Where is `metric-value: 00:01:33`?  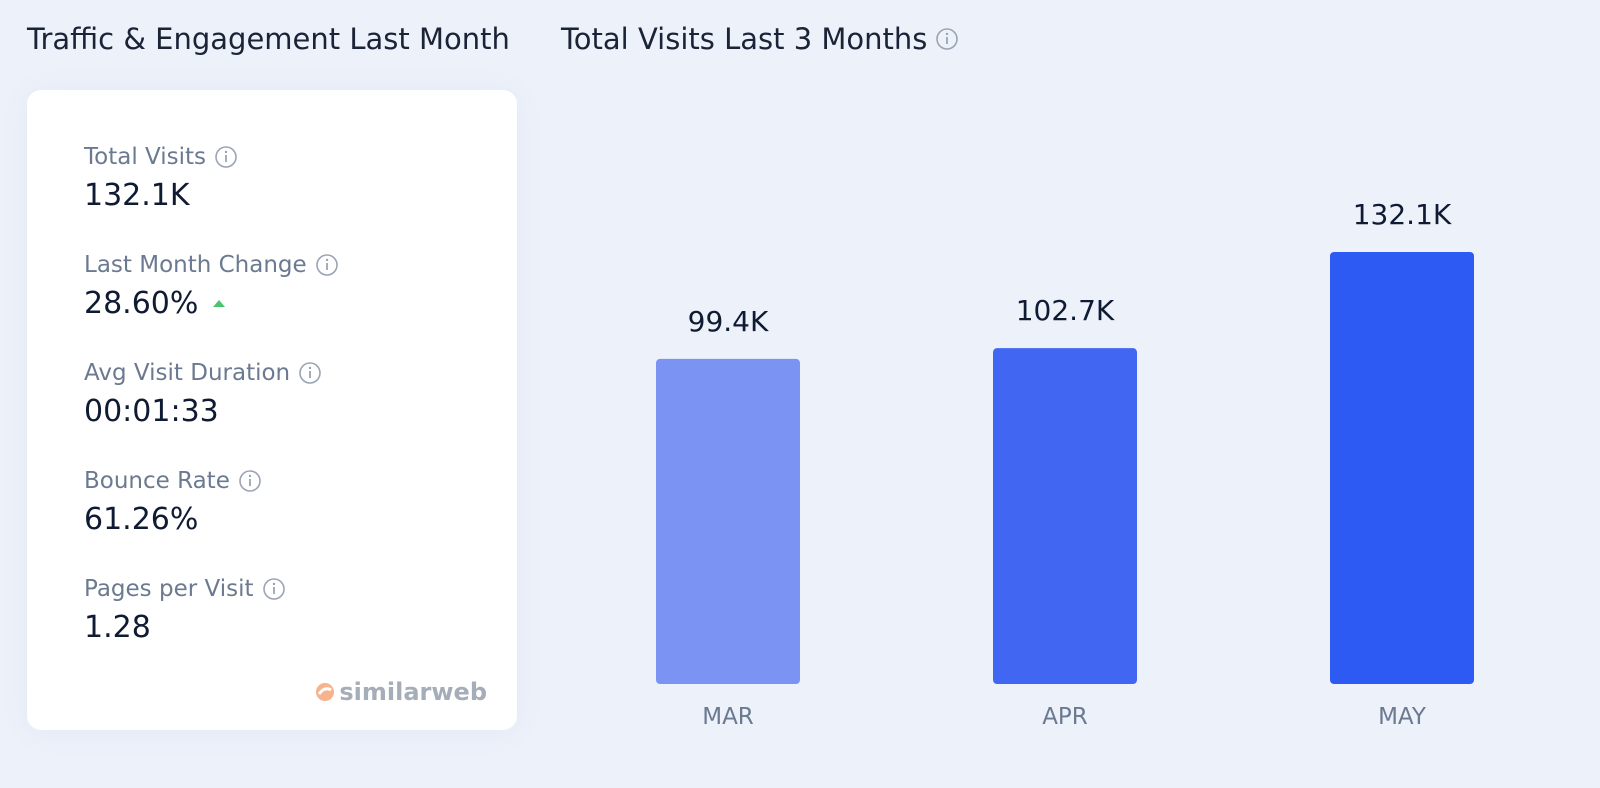
metric-value: 00:01:33 is located at coordinates (203, 411).